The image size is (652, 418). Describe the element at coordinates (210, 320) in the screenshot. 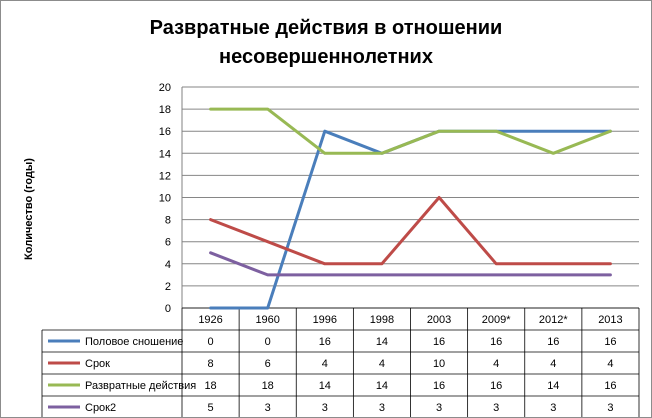

I see `x-tick-label: 1926` at that location.